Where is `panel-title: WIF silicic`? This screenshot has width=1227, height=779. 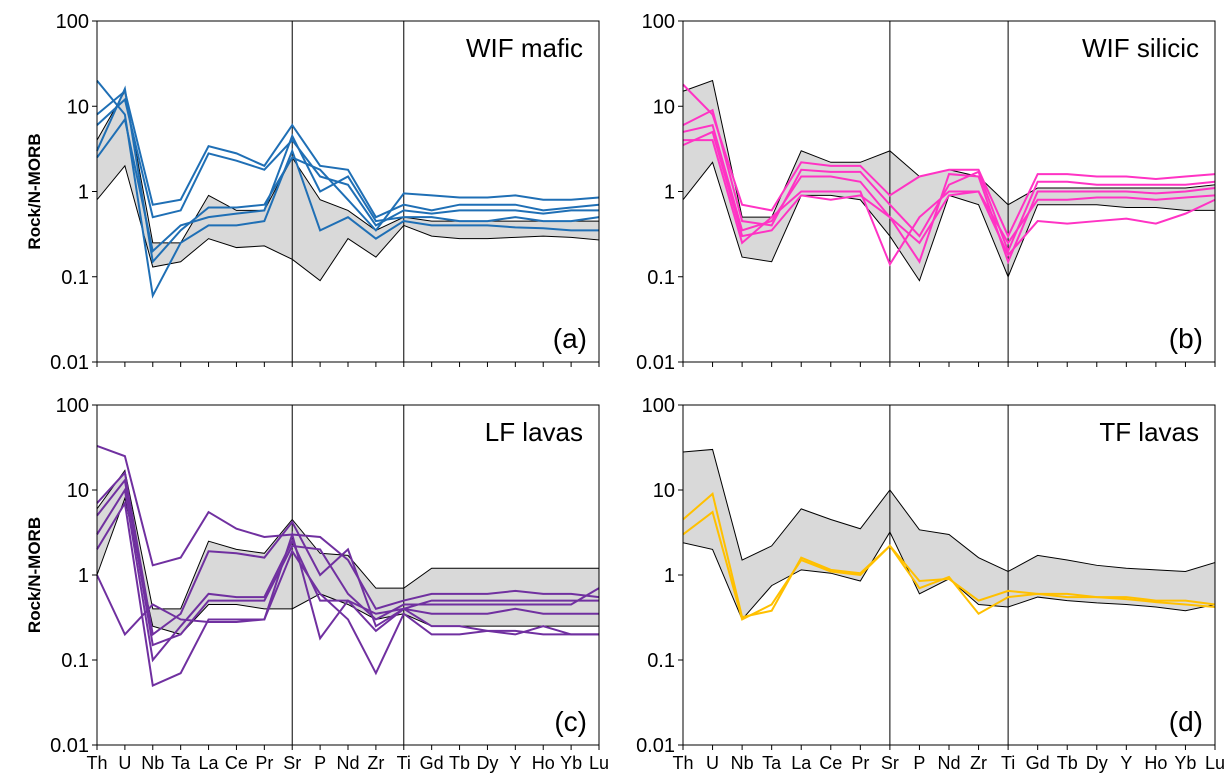 panel-title: WIF silicic is located at coordinates (1140, 48).